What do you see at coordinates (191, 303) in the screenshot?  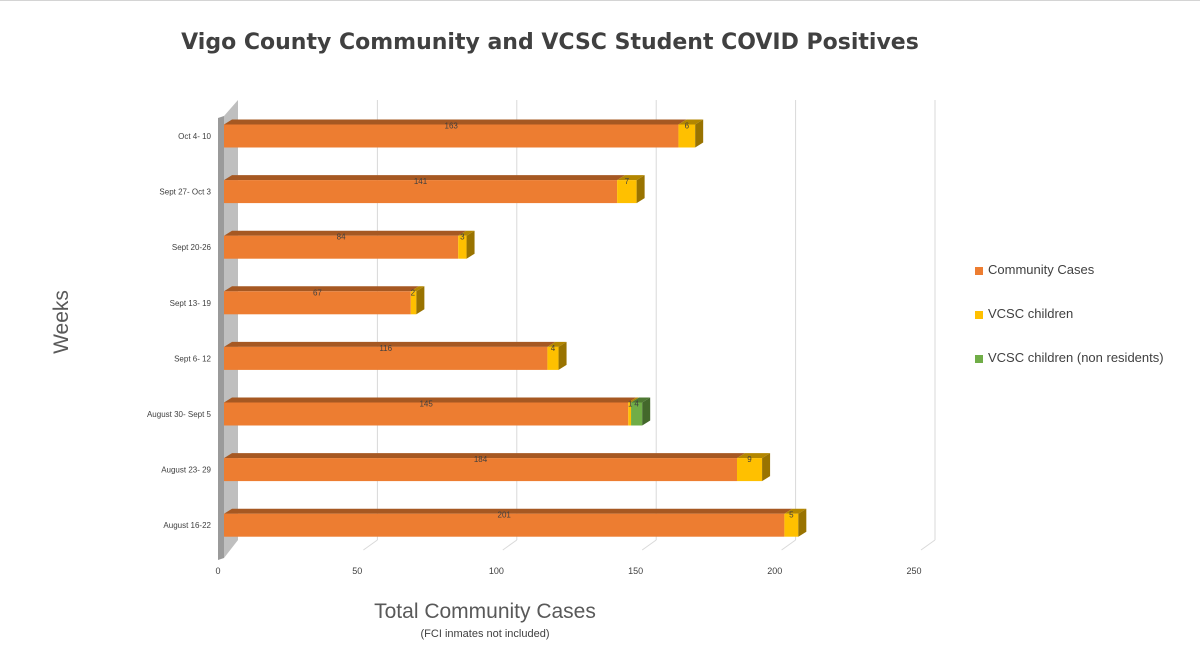 I see `y-tick-label: Sept 13- 19` at bounding box center [191, 303].